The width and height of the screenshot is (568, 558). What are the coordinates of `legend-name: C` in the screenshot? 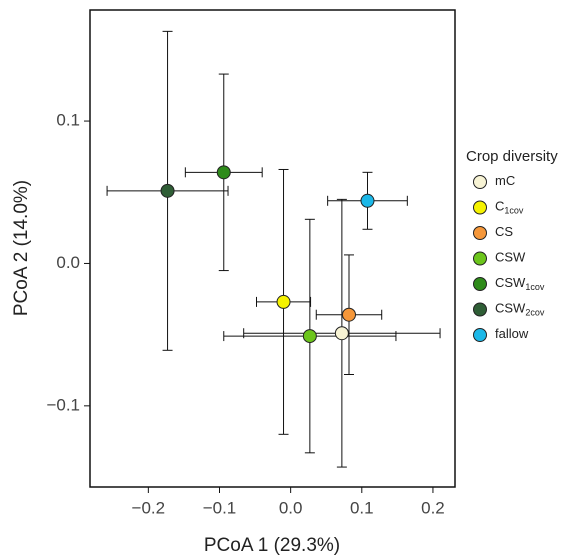 It's located at (499, 206).